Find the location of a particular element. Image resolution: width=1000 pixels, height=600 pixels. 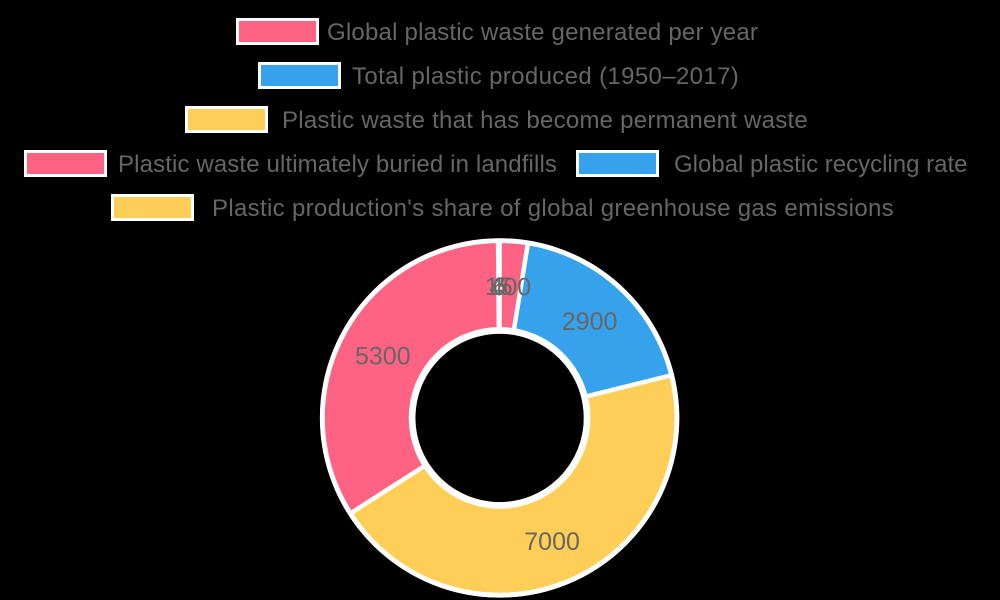

svg-text: 7000 is located at coordinates (552, 542).